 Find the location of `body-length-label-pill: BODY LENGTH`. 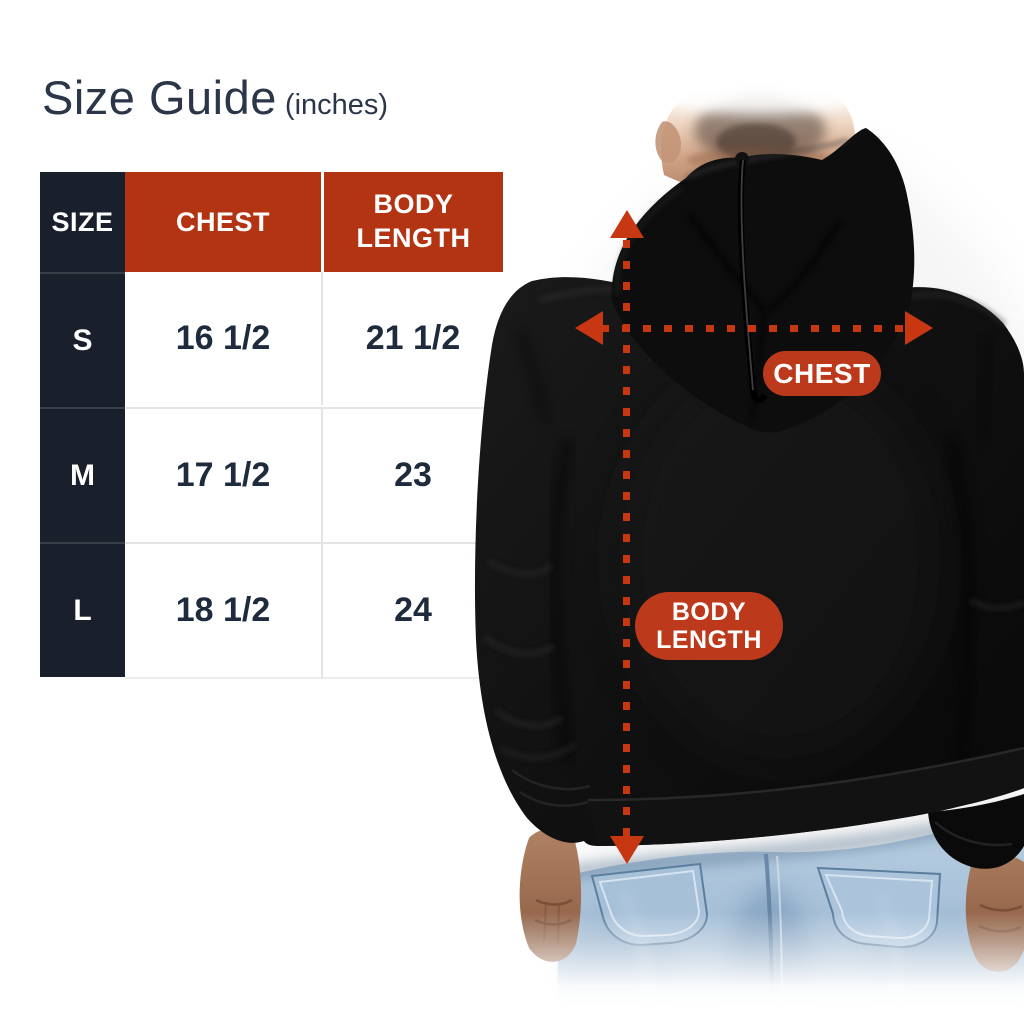

body-length-label-pill: BODY LENGTH is located at coordinates (709, 626).